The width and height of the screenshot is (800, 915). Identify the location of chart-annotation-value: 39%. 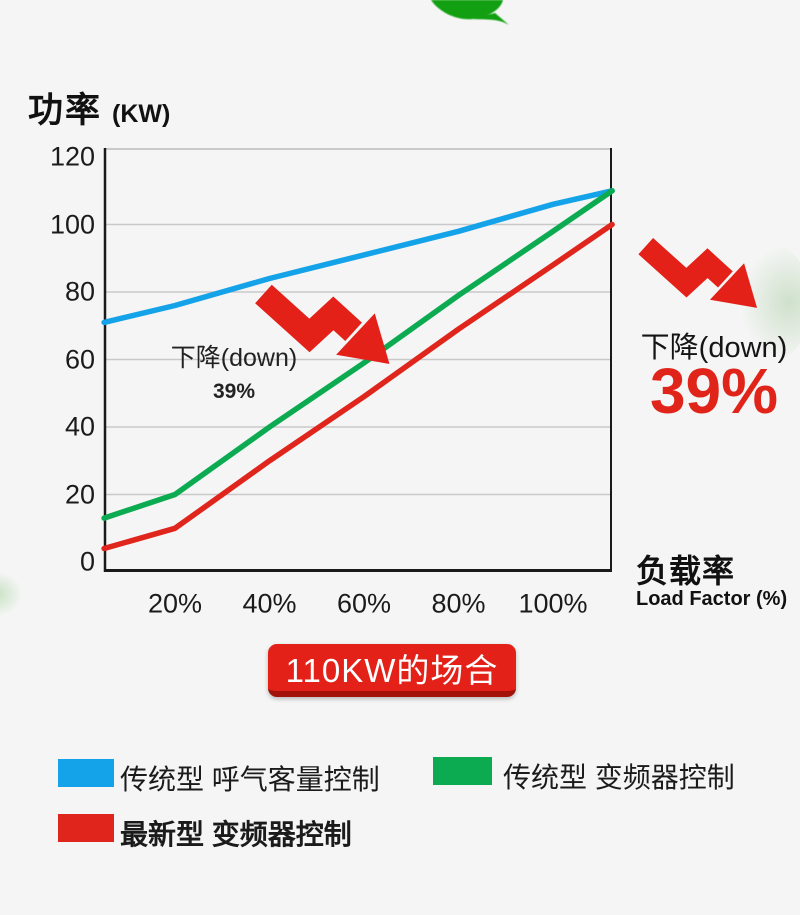
(234, 391).